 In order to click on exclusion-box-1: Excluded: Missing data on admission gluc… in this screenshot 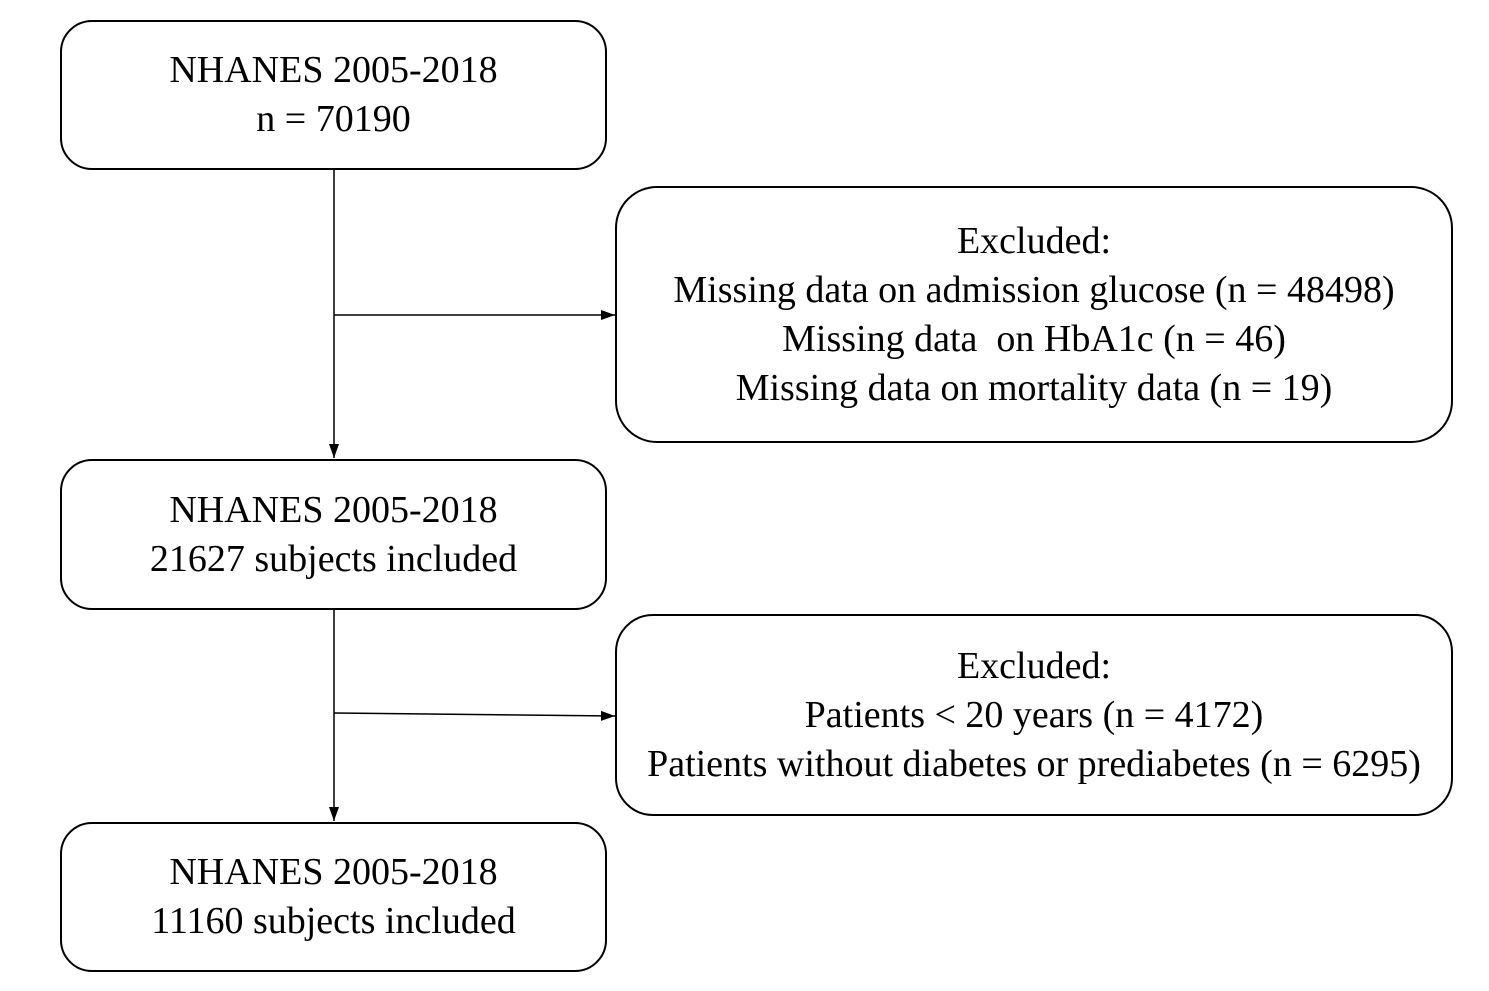, I will do `click(1034, 314)`.